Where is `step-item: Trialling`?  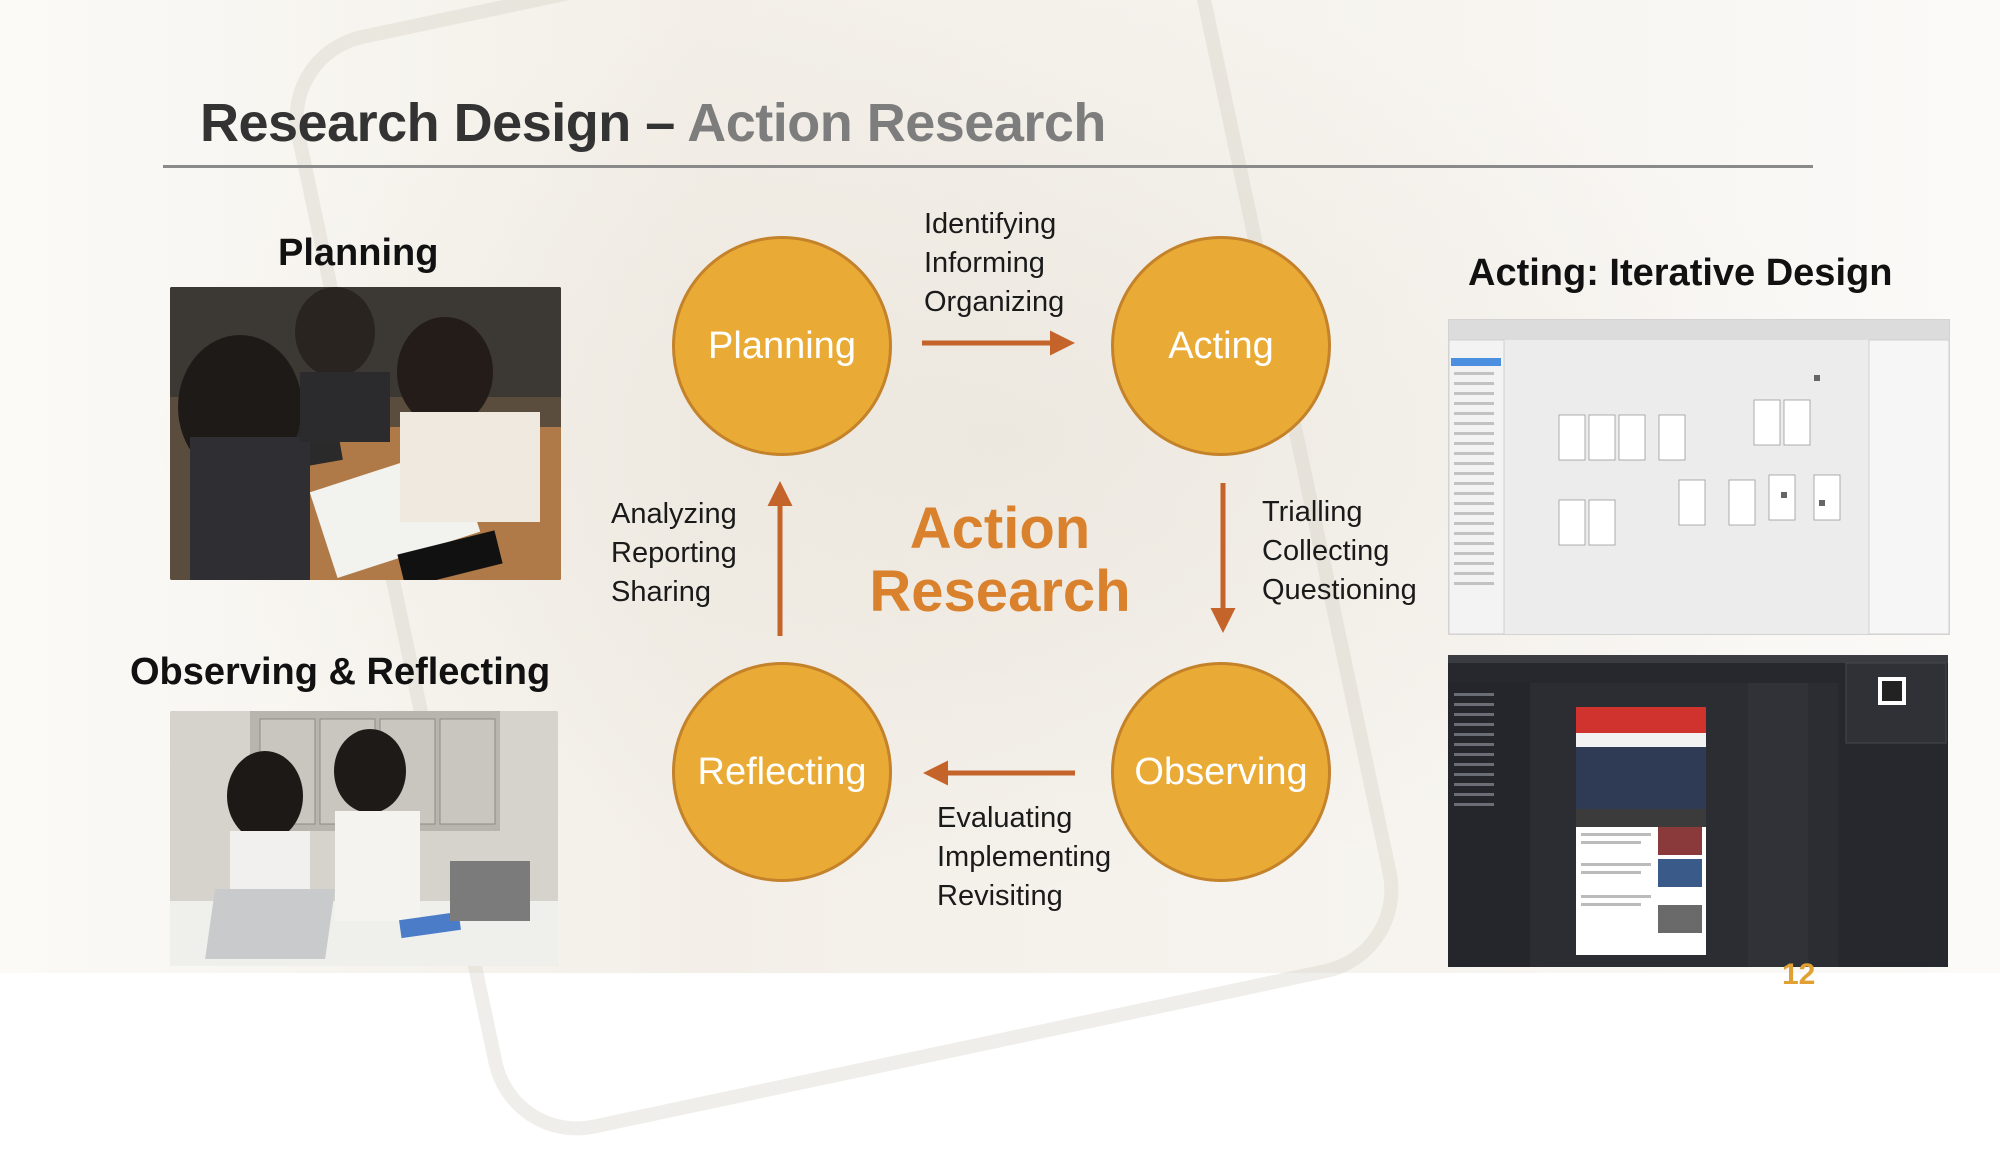 step-item: Trialling is located at coordinates (1312, 512).